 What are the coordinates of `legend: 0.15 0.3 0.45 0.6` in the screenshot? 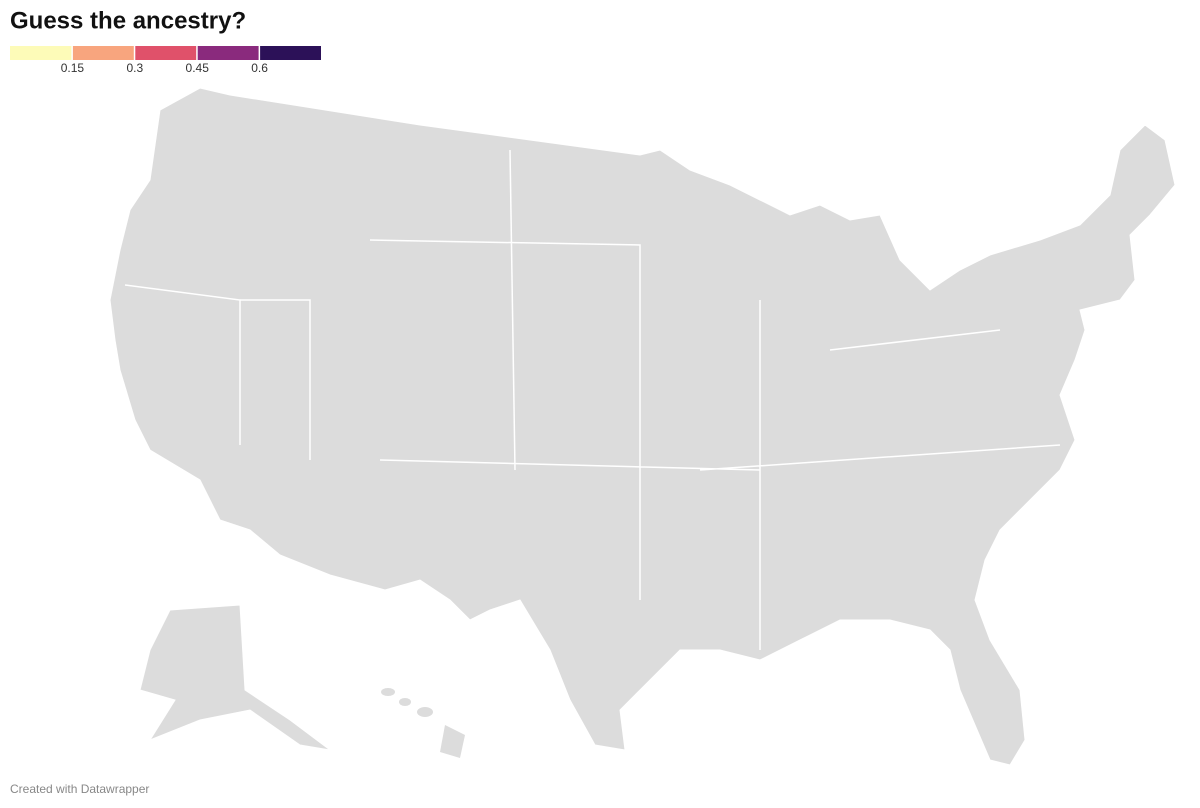 It's located at (165, 60).